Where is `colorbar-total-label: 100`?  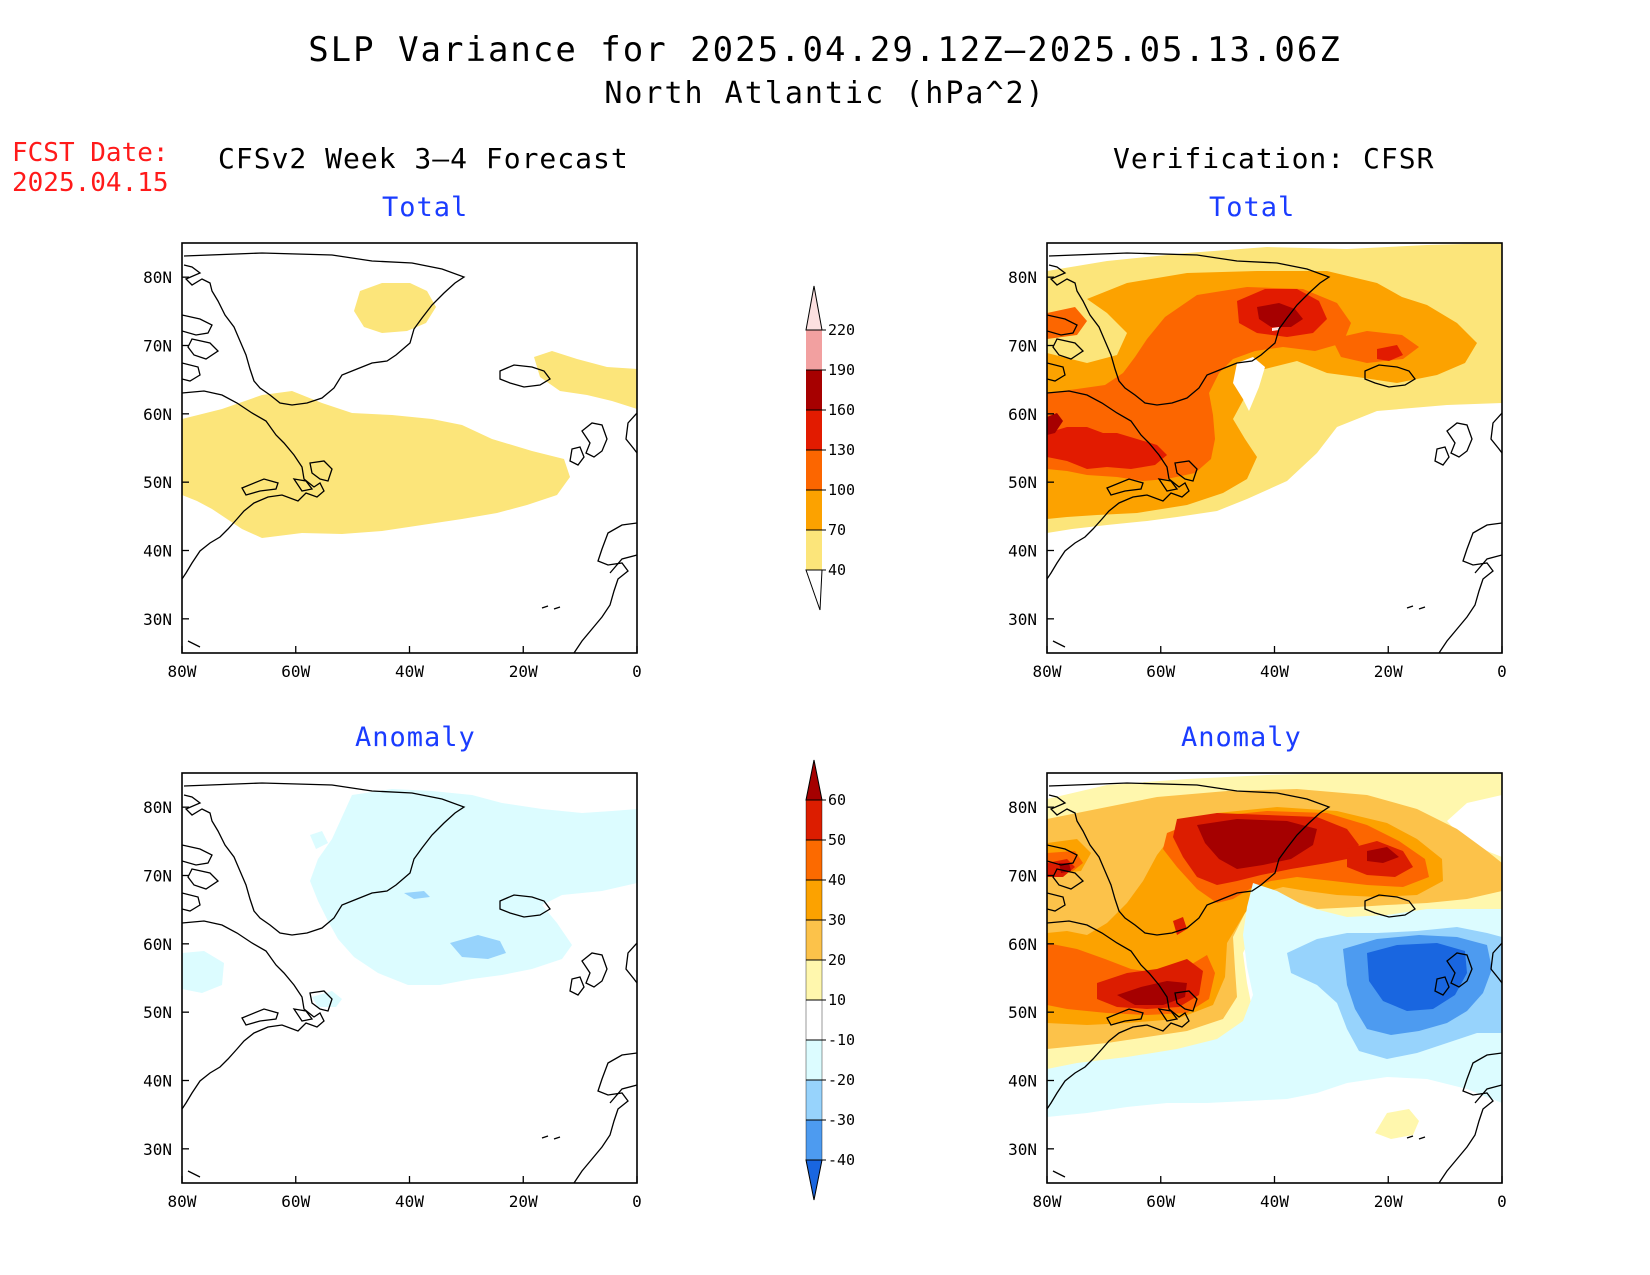 colorbar-total-label: 100 is located at coordinates (841, 490).